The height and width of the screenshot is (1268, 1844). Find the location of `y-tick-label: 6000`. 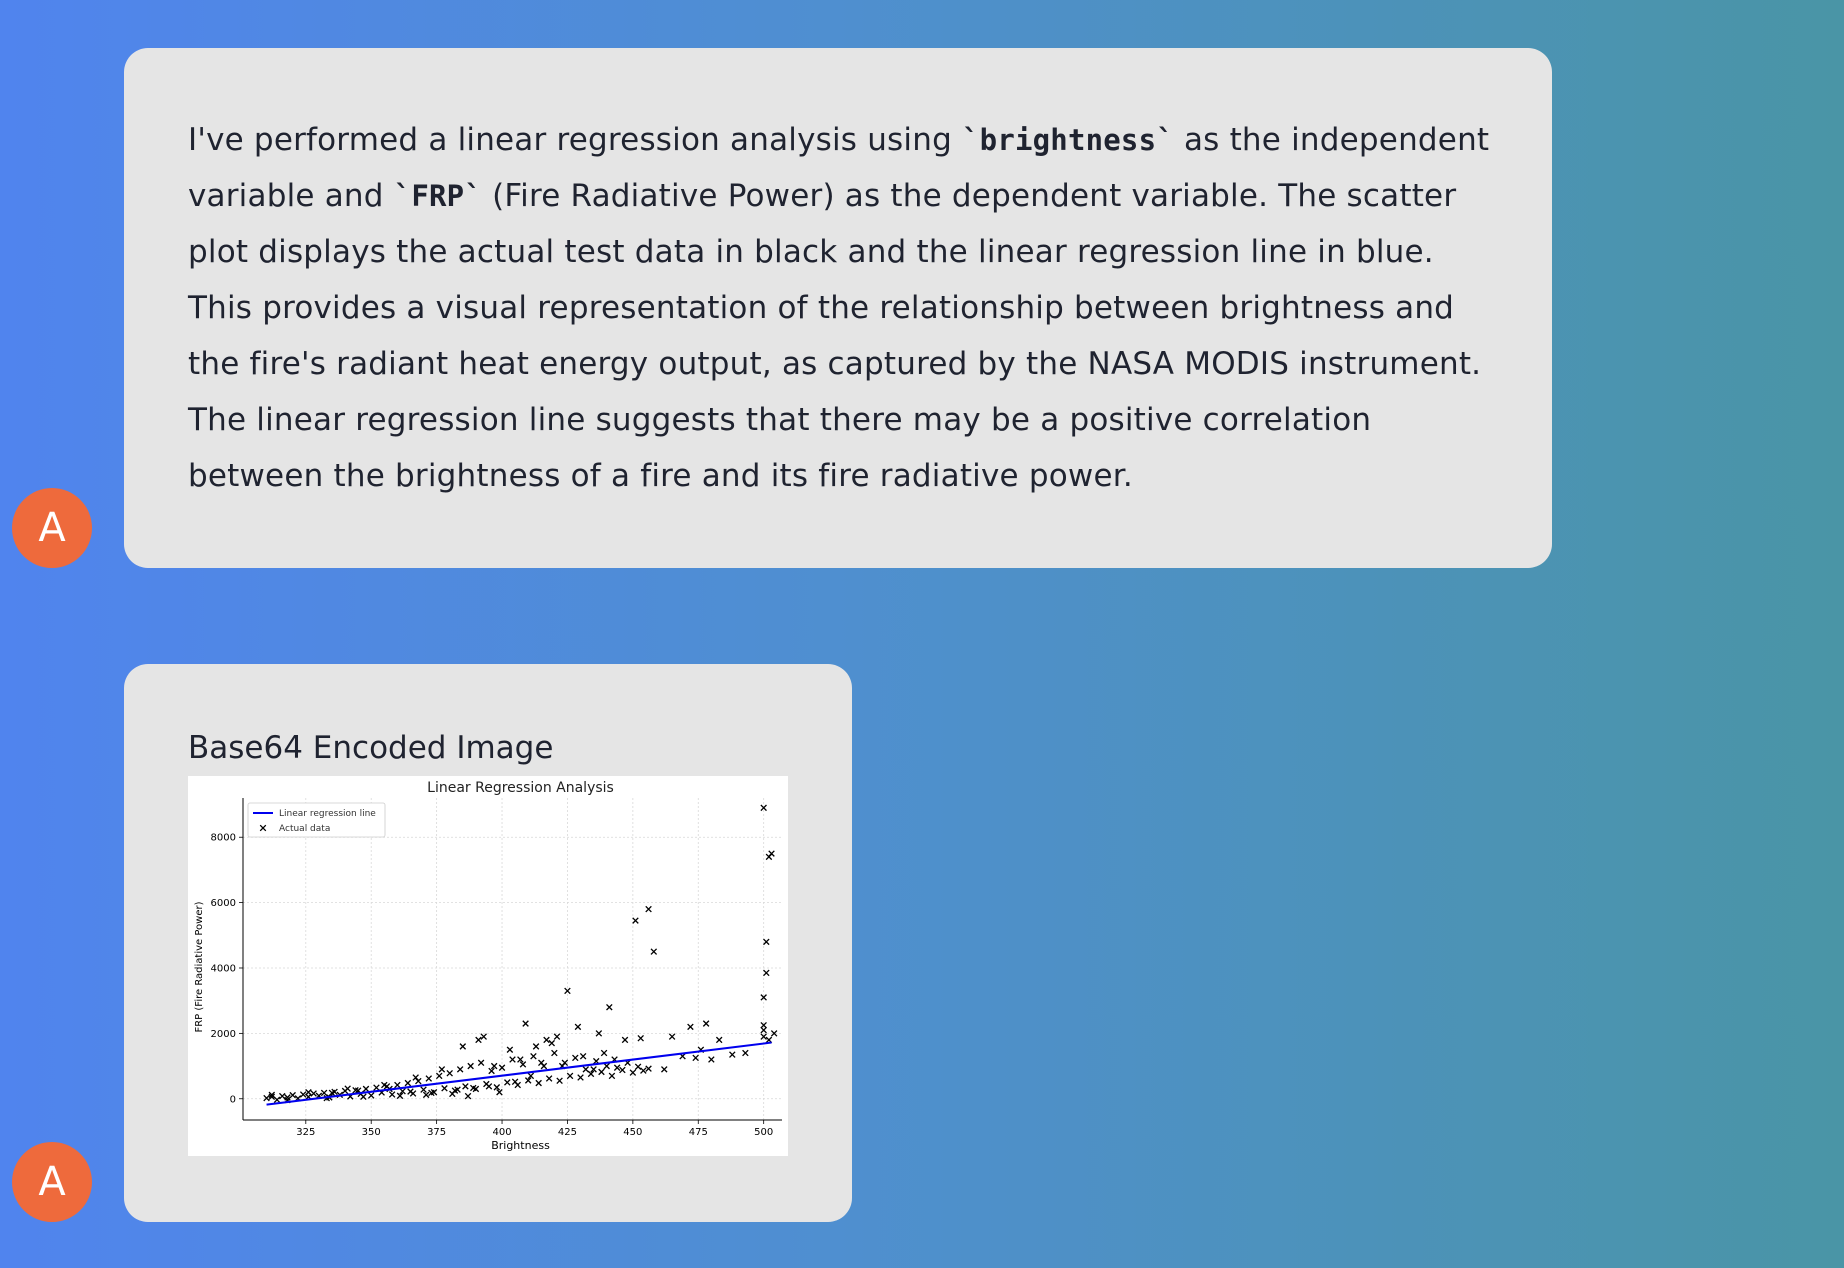

y-tick-label: 6000 is located at coordinates (223, 903).